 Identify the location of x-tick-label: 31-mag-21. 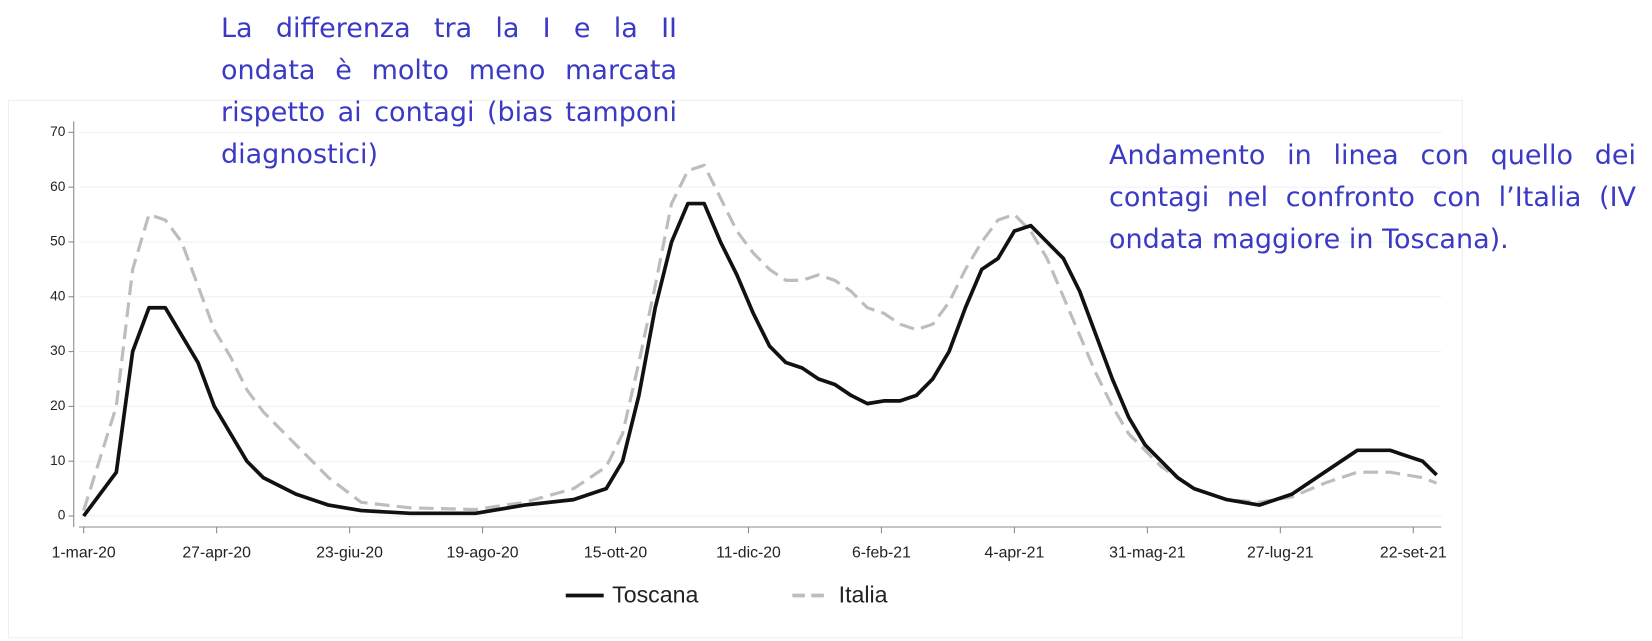
(1147, 553).